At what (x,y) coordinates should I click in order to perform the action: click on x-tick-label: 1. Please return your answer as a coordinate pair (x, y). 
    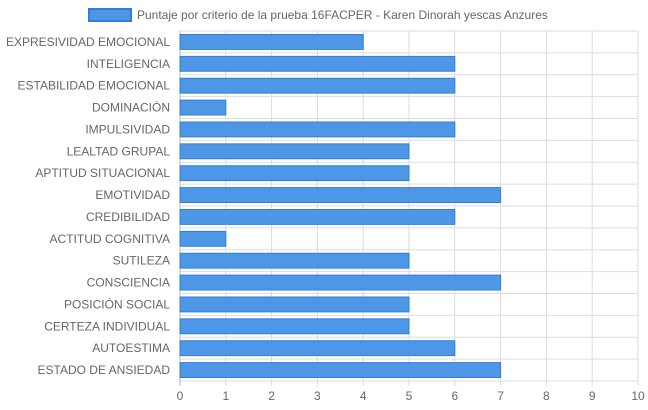
    Looking at the image, I should click on (225, 396).